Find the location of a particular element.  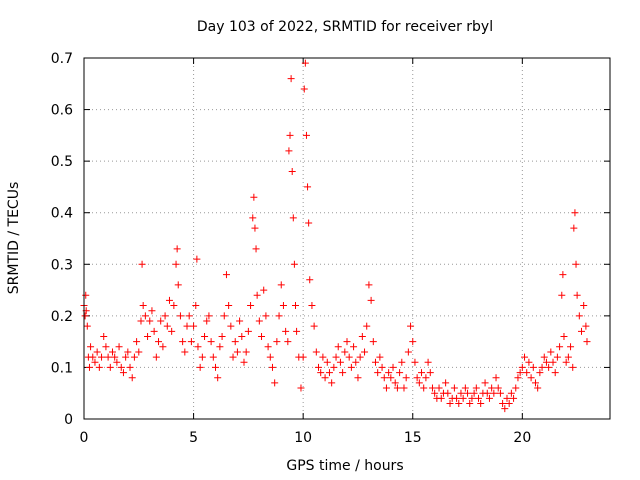

y-tick-label: 0 is located at coordinates (68, 420).